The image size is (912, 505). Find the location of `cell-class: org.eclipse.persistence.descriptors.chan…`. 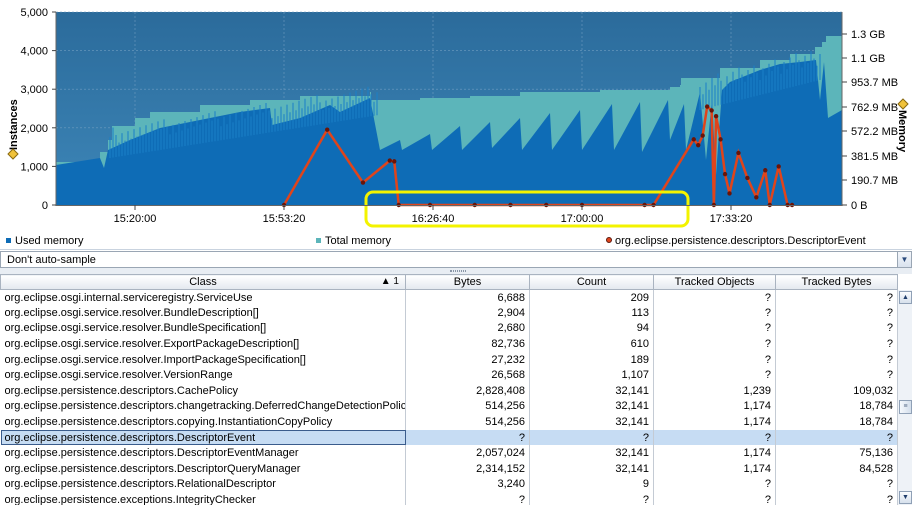

cell-class: org.eclipse.persistence.descriptors.chan… is located at coordinates (203, 406).